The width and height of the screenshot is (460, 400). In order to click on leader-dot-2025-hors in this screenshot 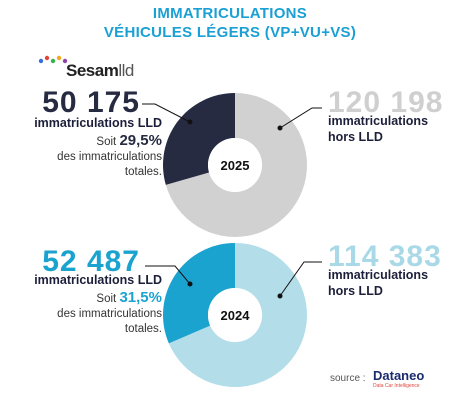, I will do `click(280, 128)`.